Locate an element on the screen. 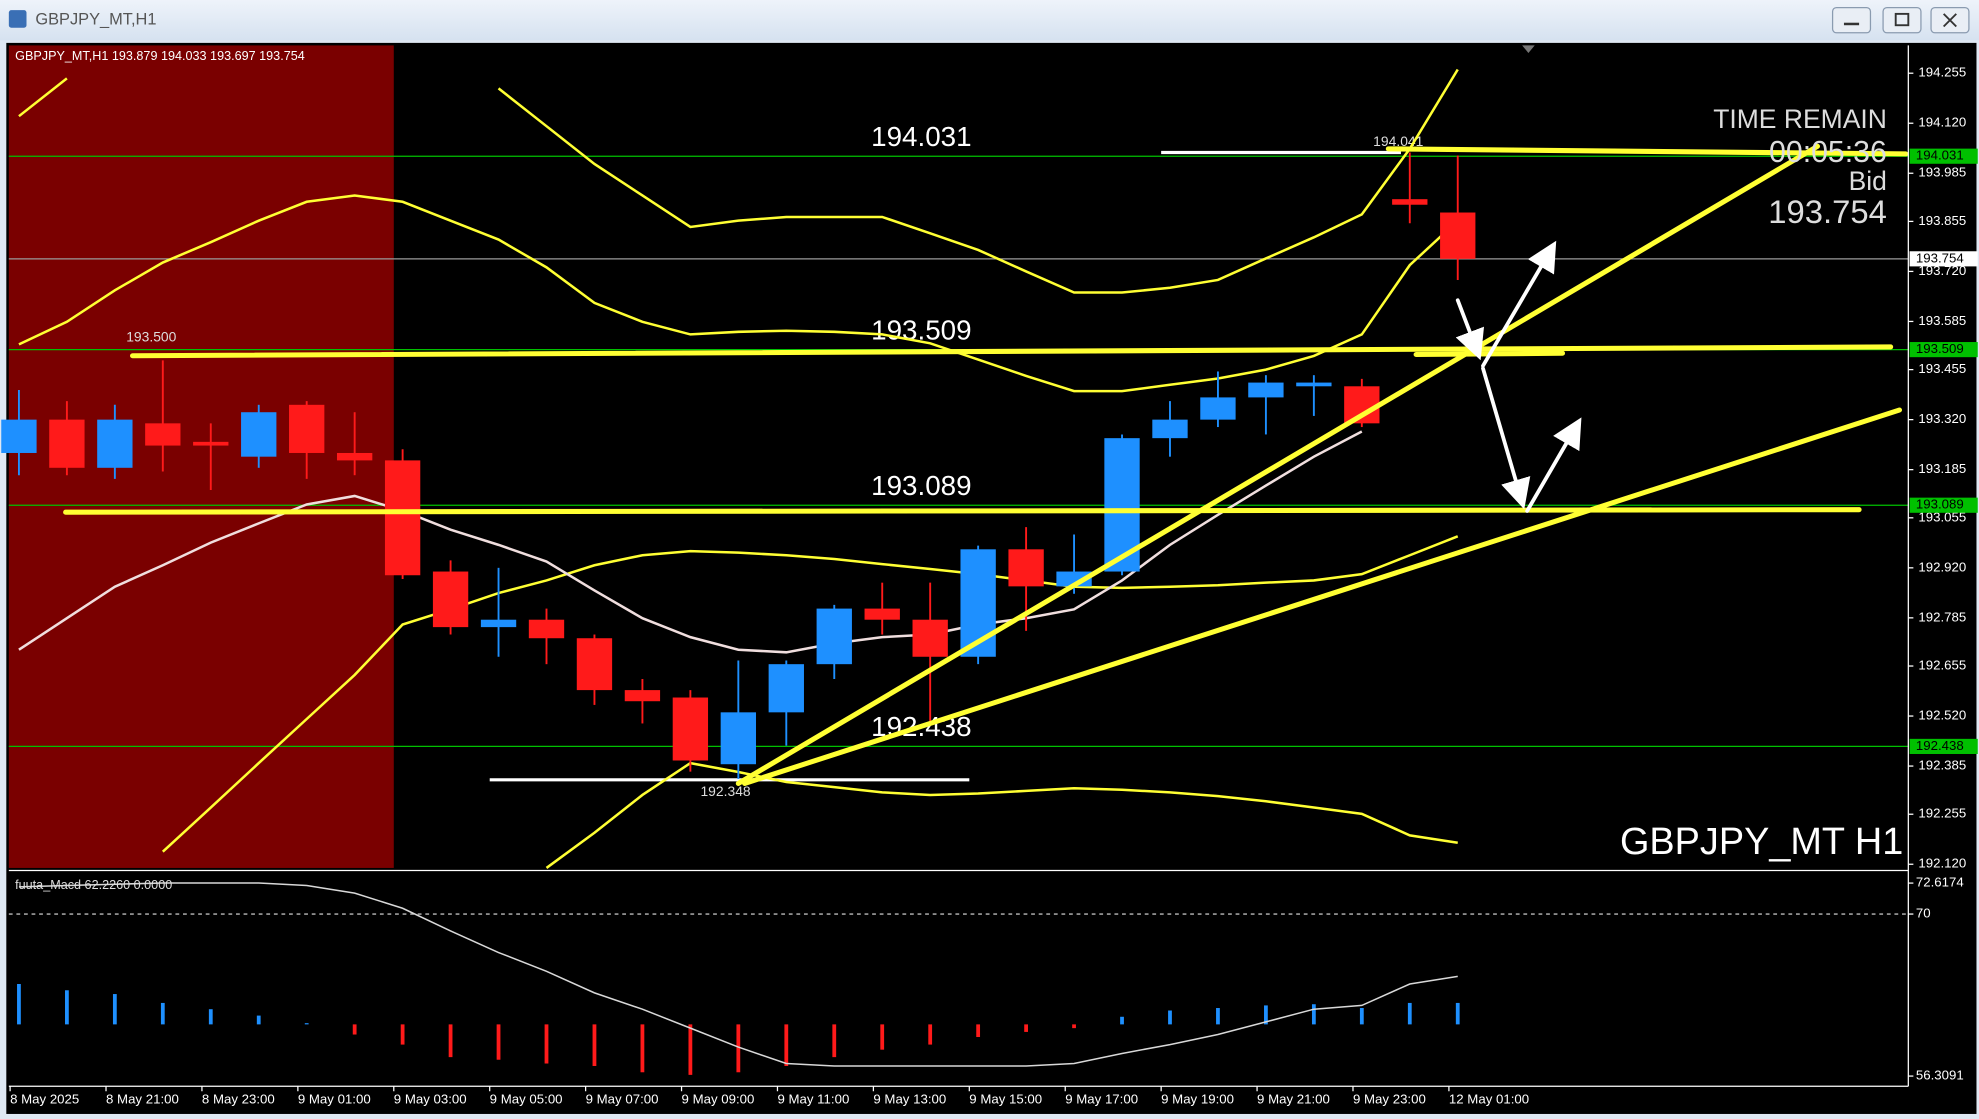 This screenshot has width=1979, height=1119. restore-icon is located at coordinates (1902, 19).